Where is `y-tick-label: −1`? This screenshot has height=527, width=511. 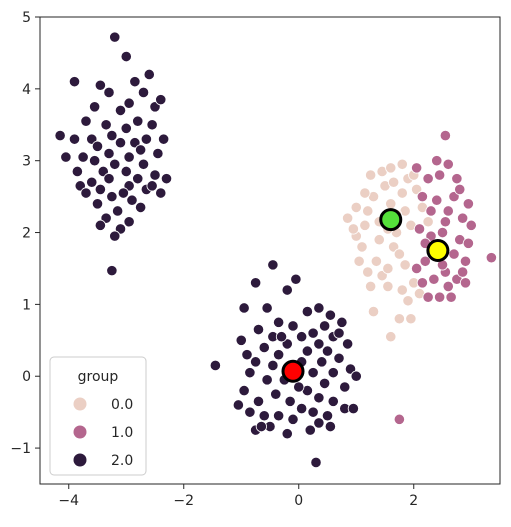
y-tick-label: −1 is located at coordinates (20, 449).